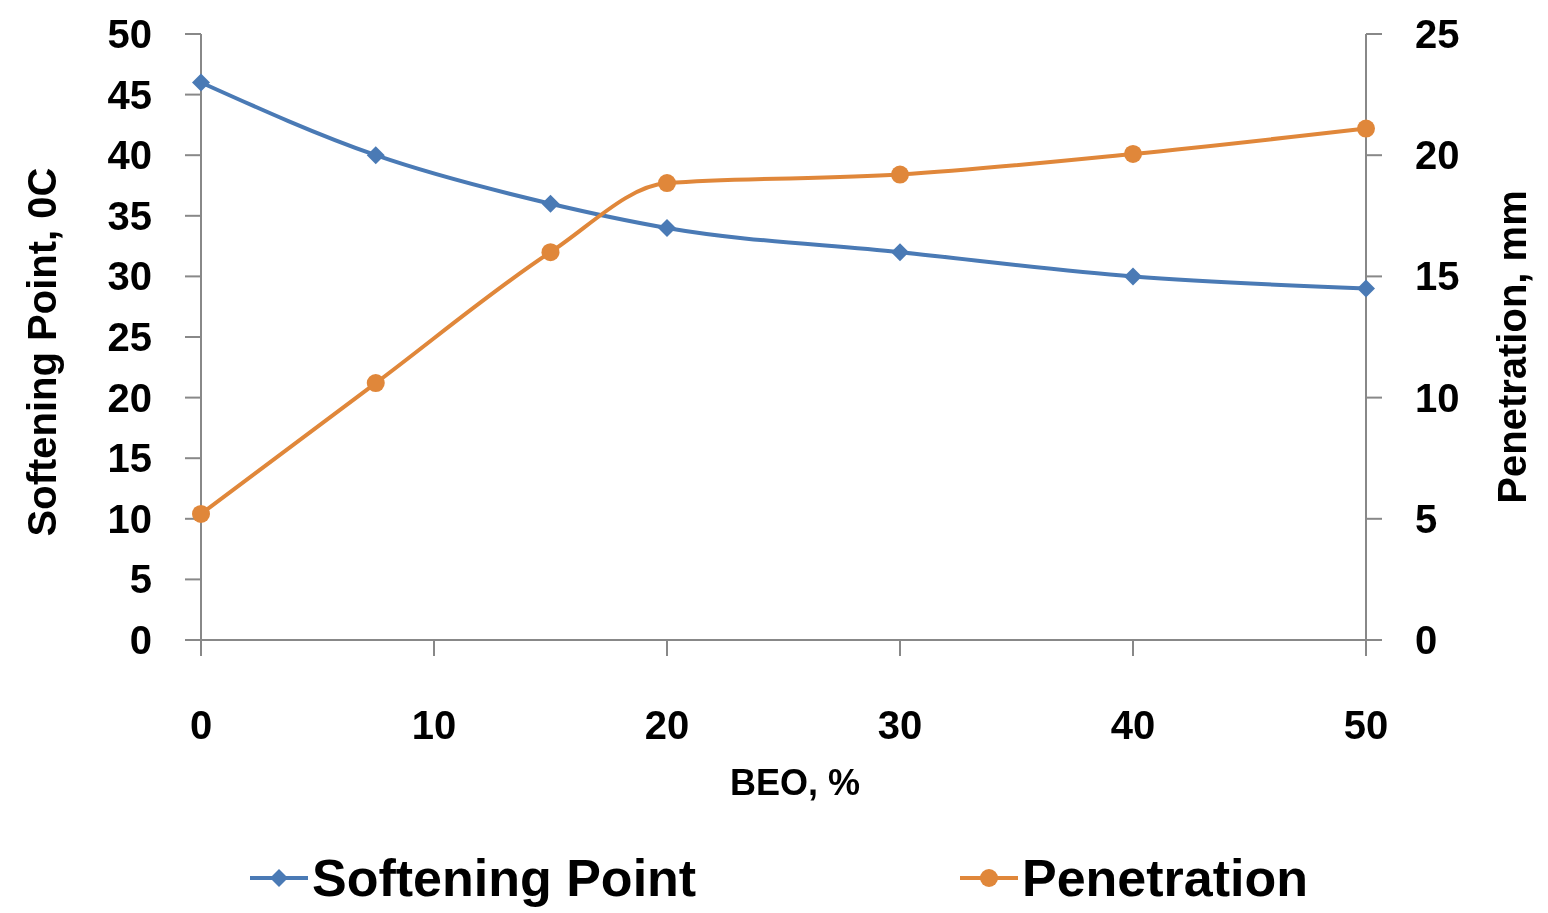 This screenshot has width=1548, height=913. What do you see at coordinates (504, 878) in the screenshot?
I see `legend-label: Softening Point` at bounding box center [504, 878].